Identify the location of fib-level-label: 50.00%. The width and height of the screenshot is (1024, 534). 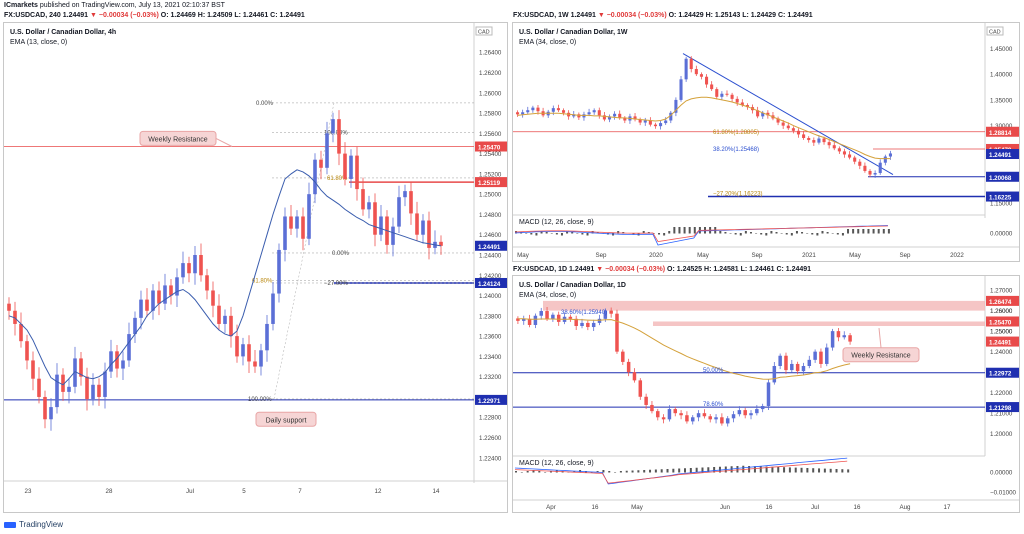
(713, 371).